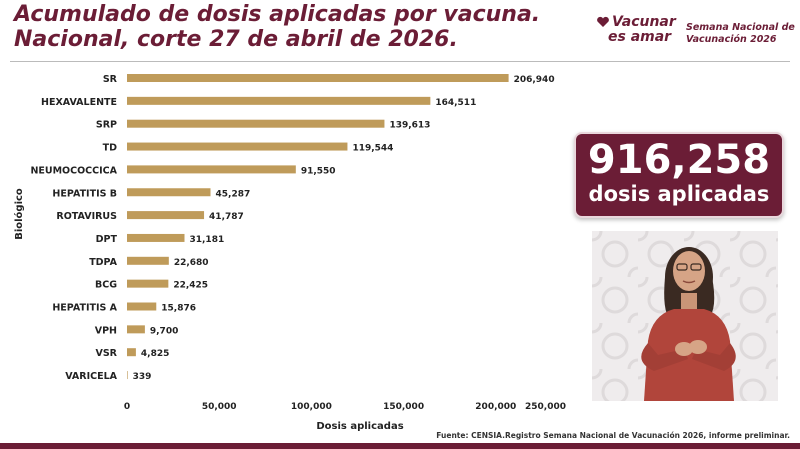 The image size is (800, 449). Describe the element at coordinates (640, 37) in the screenshot. I see `logo-text-line-2: es amar` at that location.